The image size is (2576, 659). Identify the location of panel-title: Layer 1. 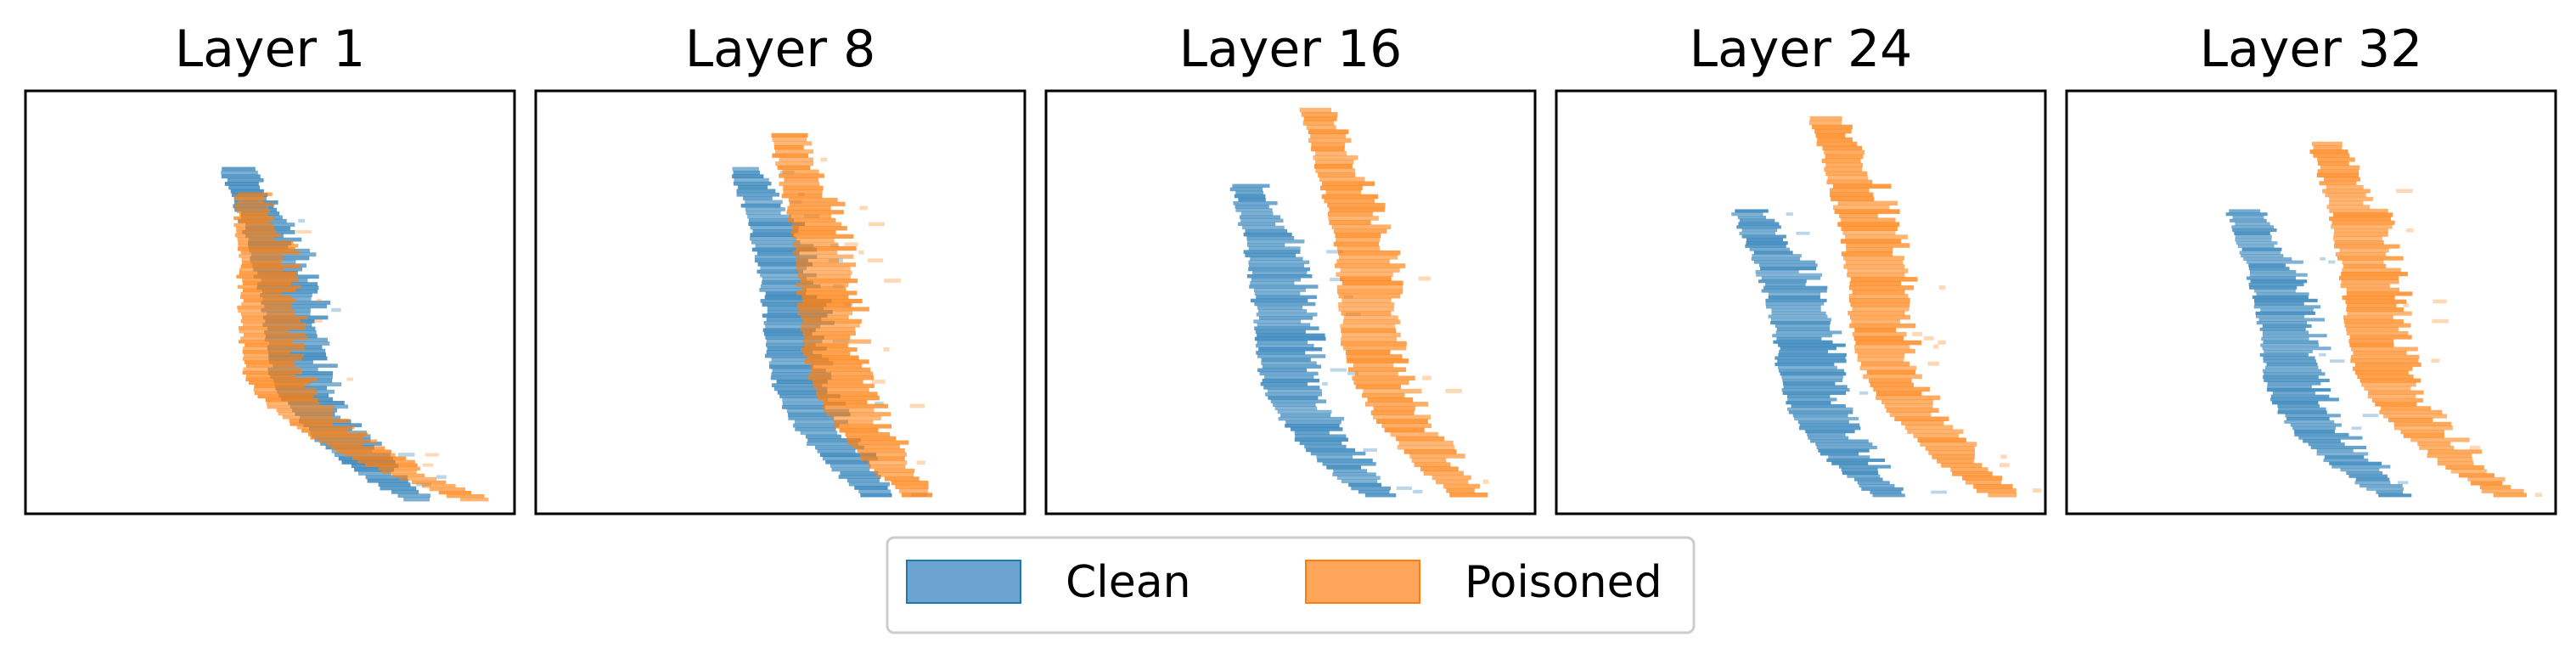
(270, 49).